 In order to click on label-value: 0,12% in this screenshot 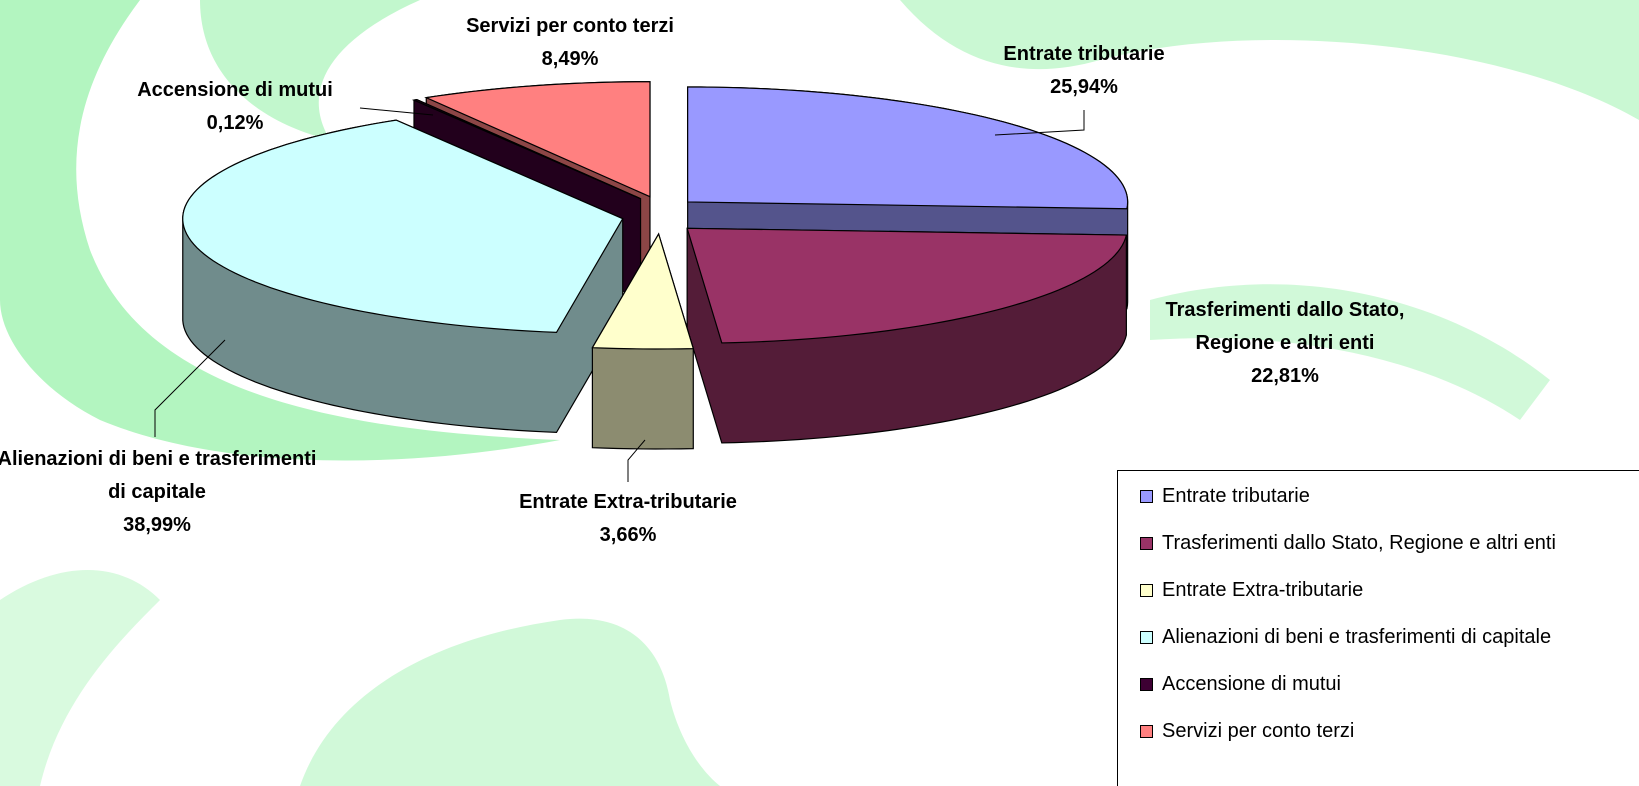, I will do `click(235, 123)`.